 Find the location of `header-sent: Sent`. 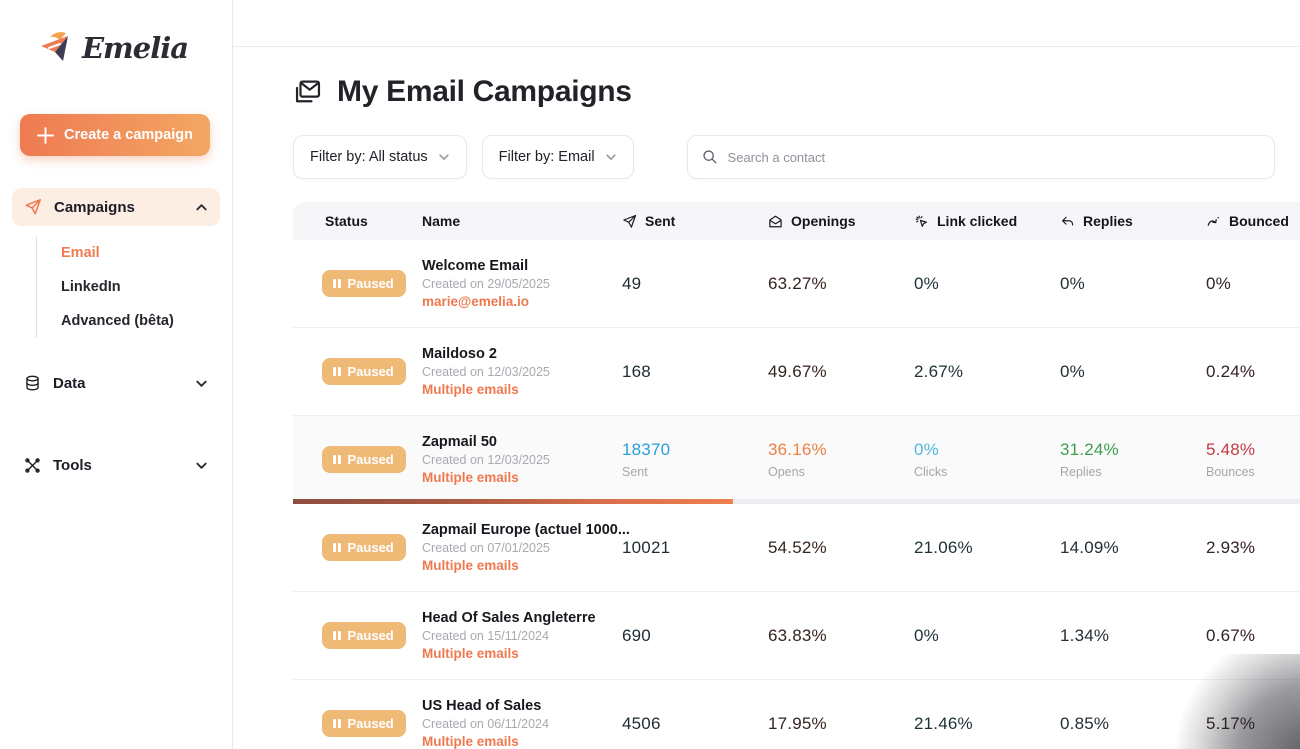

header-sent: Sent is located at coordinates (695, 221).